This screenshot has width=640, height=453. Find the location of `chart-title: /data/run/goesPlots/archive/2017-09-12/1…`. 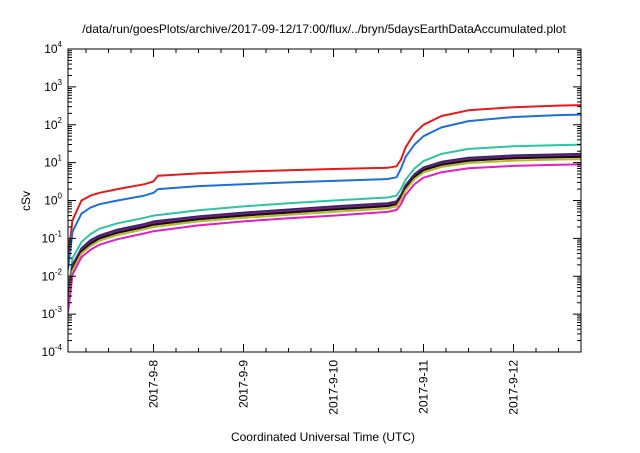

chart-title: /data/run/goesPlots/archive/2017-09-12/1… is located at coordinates (324, 29).